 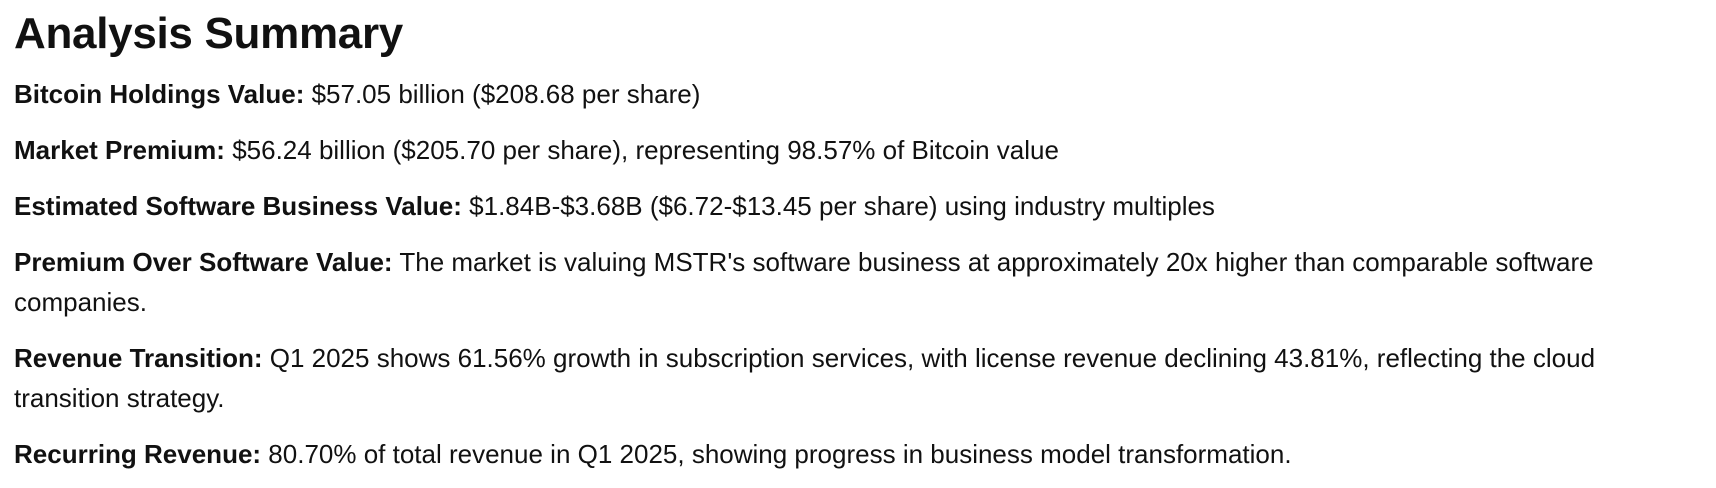 What do you see at coordinates (203, 262) in the screenshot?
I see `summary-item-label: Premium Over Software Value:` at bounding box center [203, 262].